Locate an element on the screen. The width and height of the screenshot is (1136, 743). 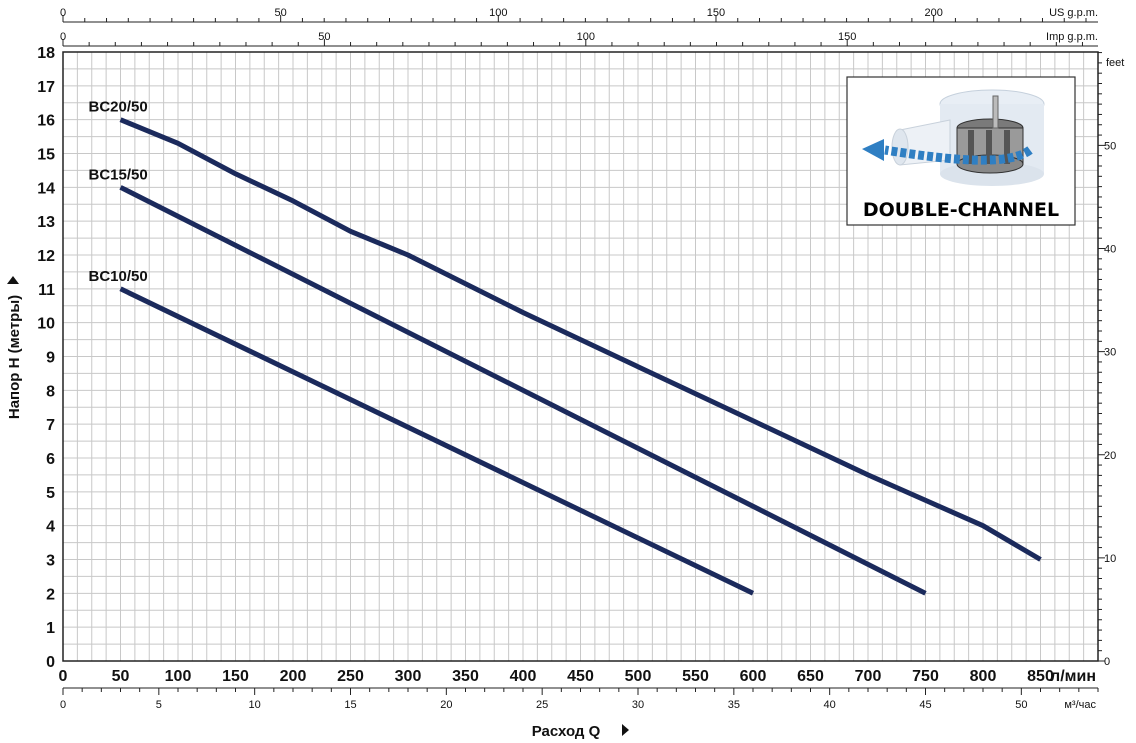
x-tick-label: 350 is located at coordinates (465, 676).